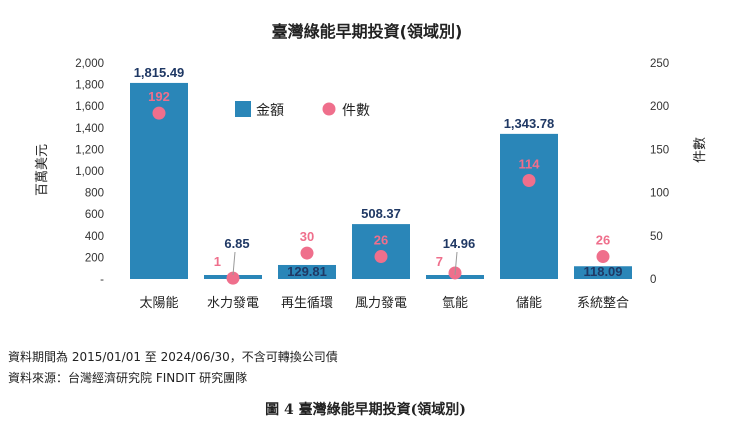 The width and height of the screenshot is (731, 428). What do you see at coordinates (659, 150) in the screenshot?
I see `y2-tick-label: 150` at bounding box center [659, 150].